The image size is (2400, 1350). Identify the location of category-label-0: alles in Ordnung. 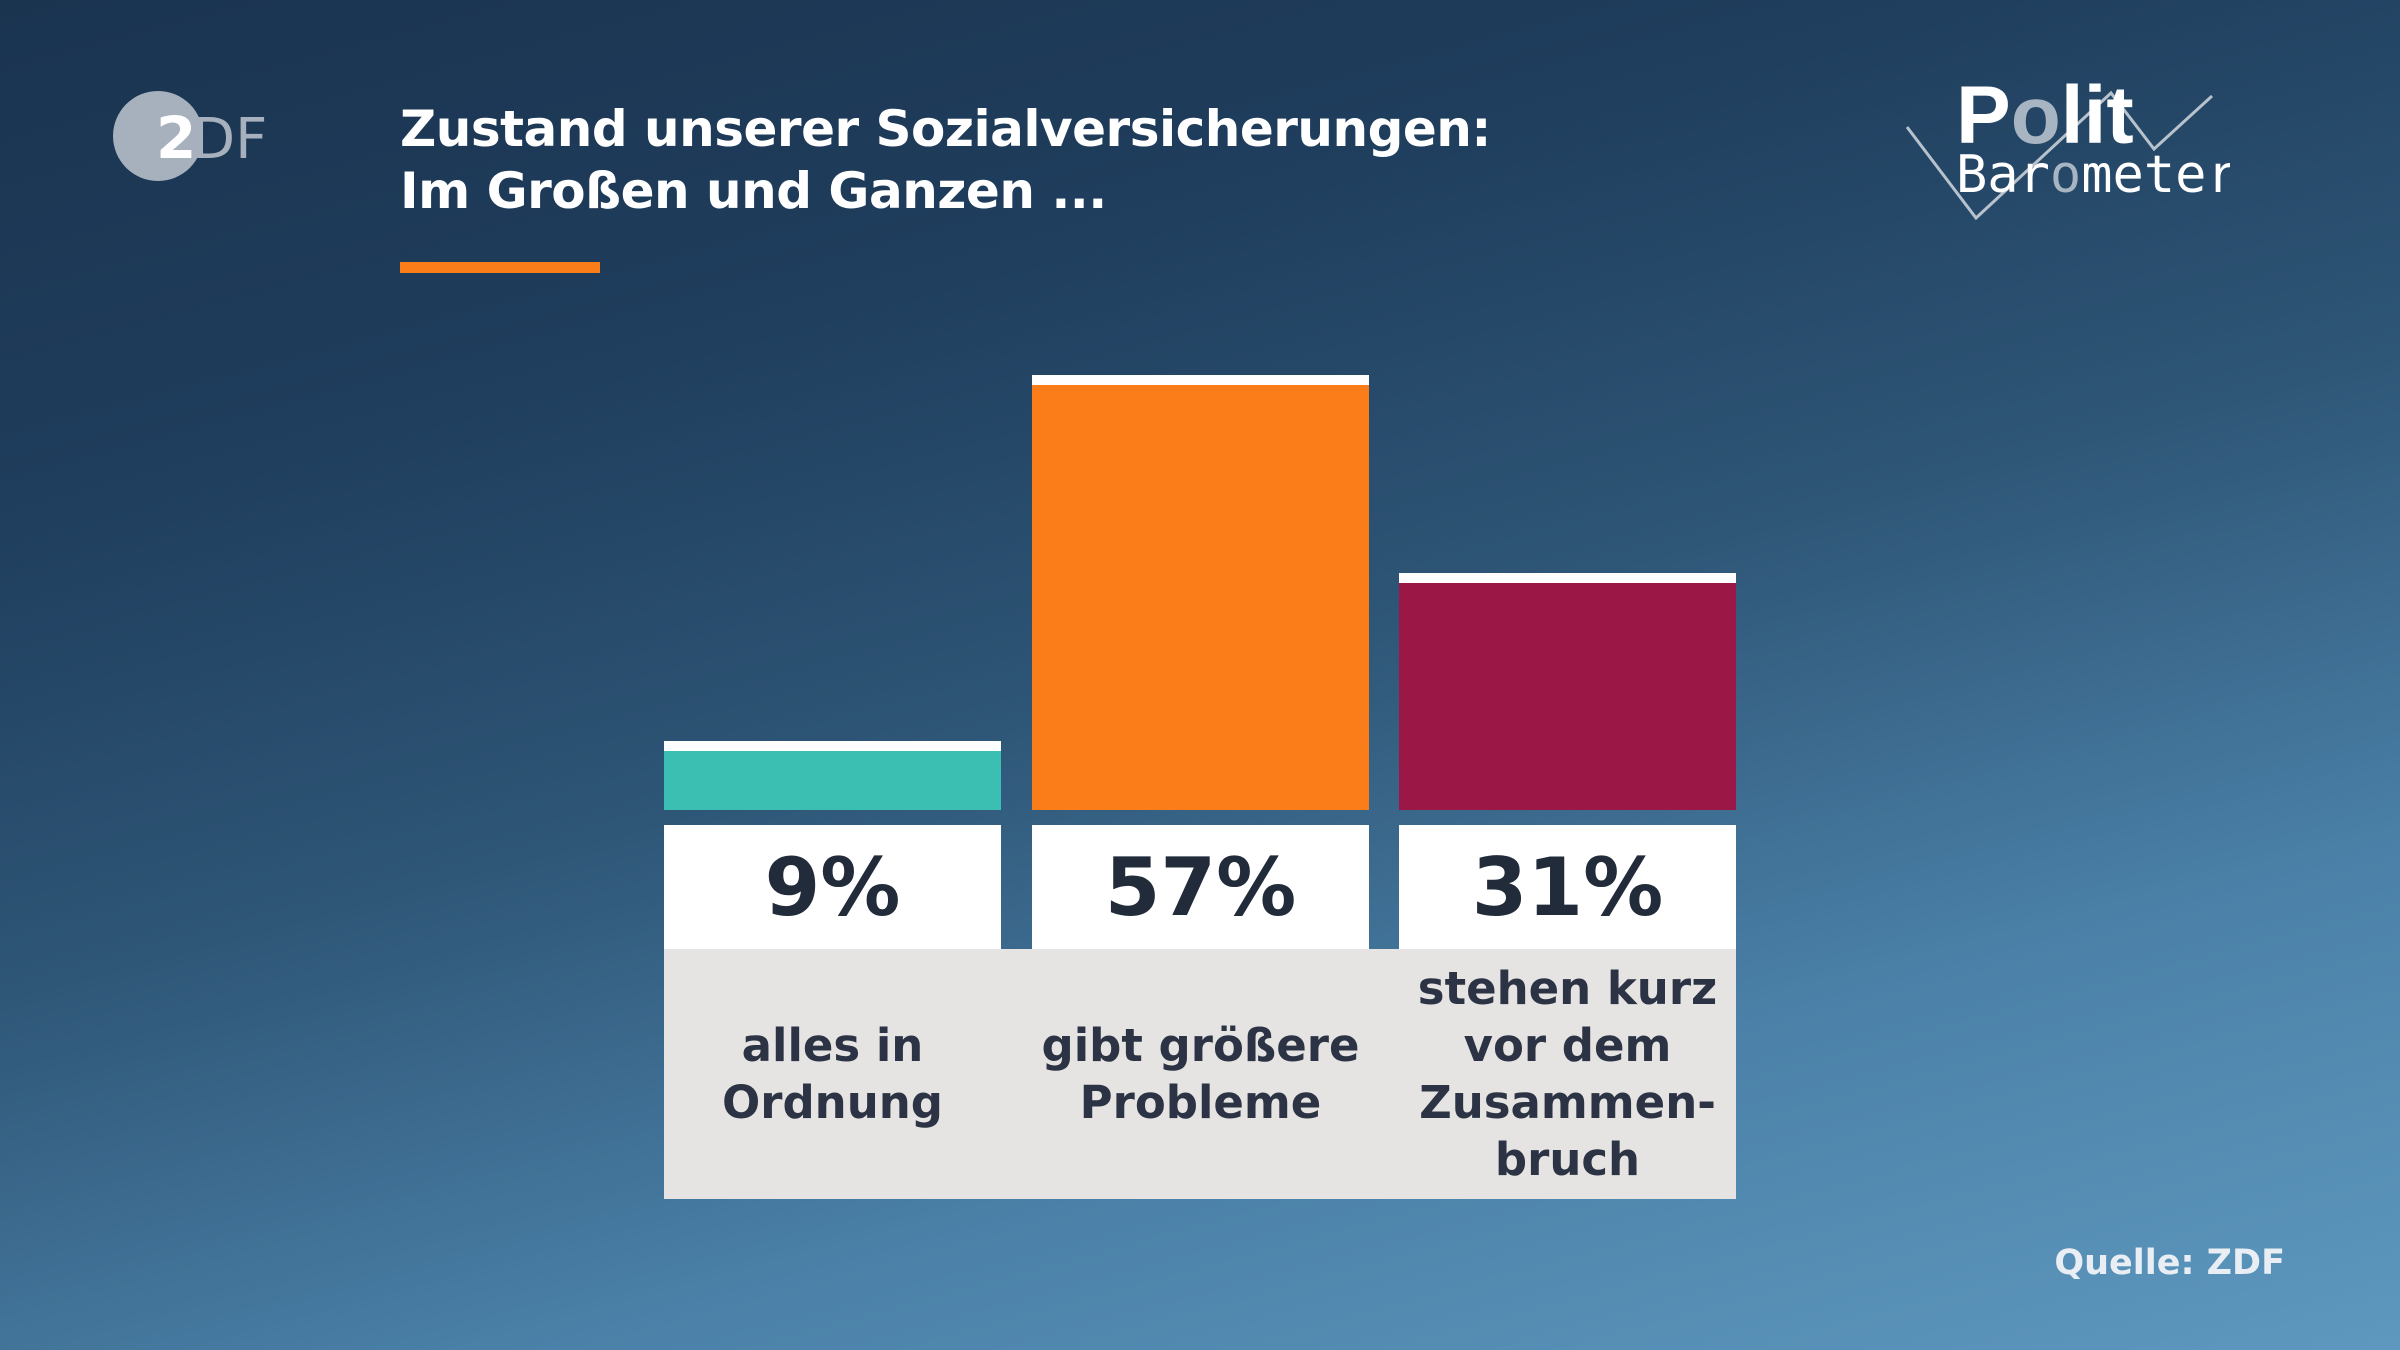
(832, 1074).